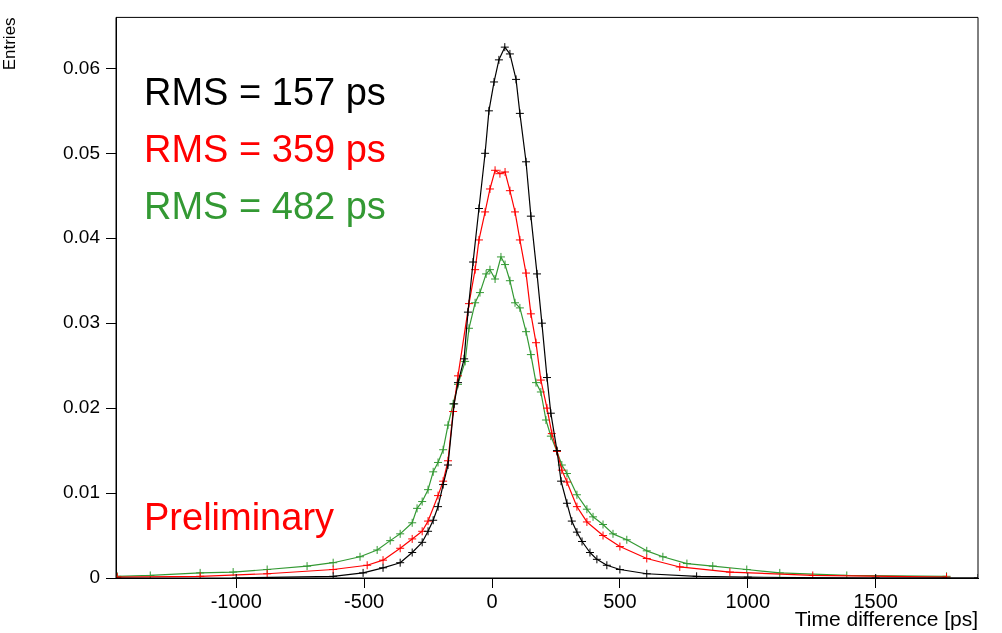 This screenshot has height=633, width=1002. I want to click on x-tick-label: 500, so click(620, 600).